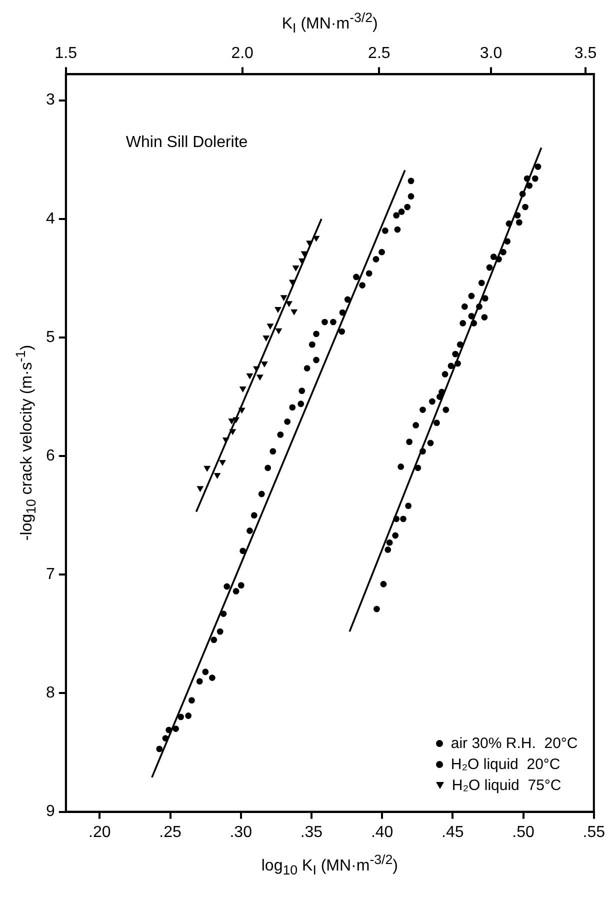 The width and height of the screenshot is (609, 898). What do you see at coordinates (50, 337) in the screenshot?
I see `y-tick-label: 5` at bounding box center [50, 337].